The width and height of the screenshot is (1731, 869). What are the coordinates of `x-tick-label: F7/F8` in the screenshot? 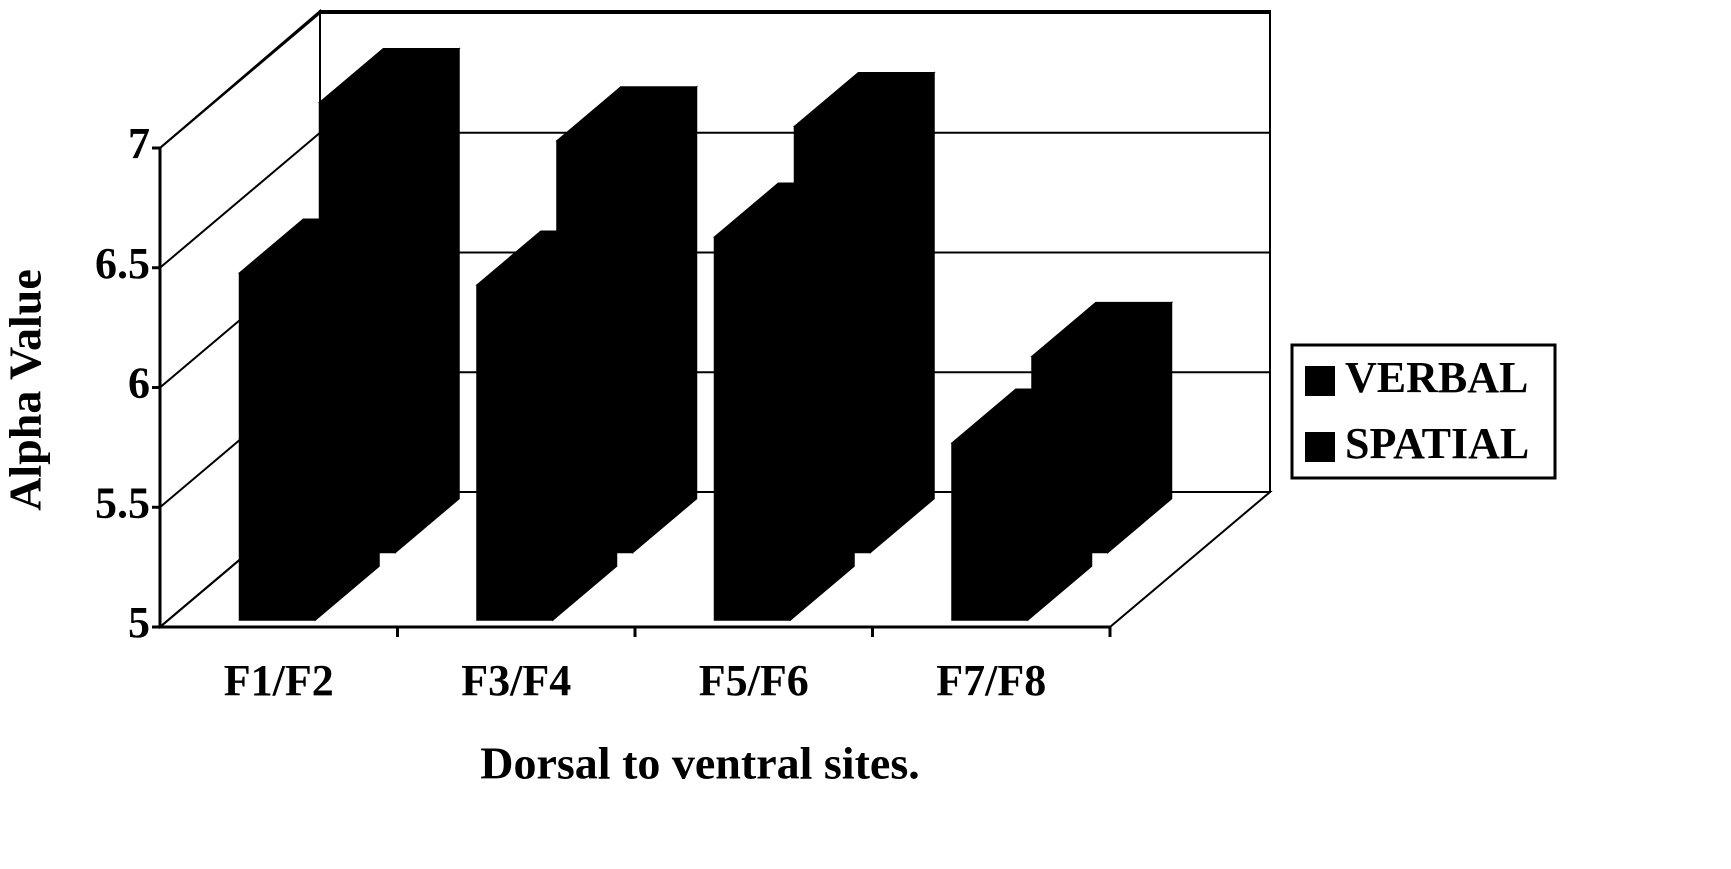 It's located at (991, 680).